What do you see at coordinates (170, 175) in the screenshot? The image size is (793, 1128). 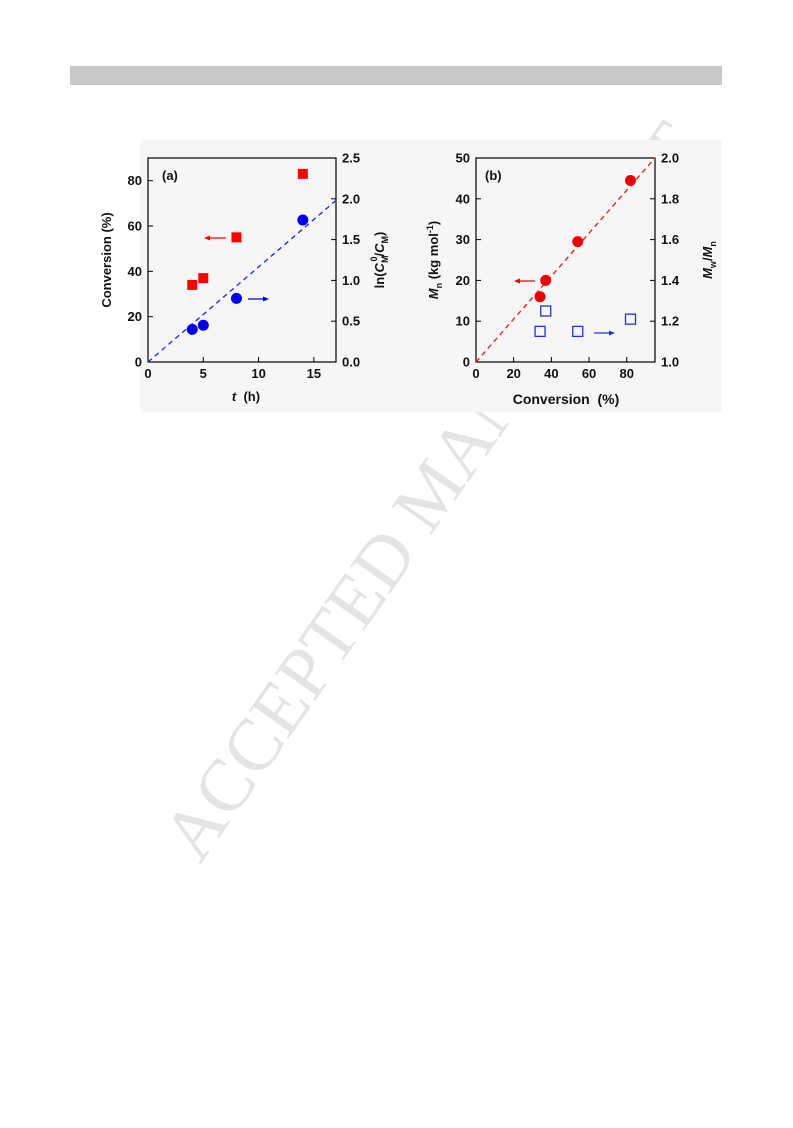 I see `panel-label: (a)` at bounding box center [170, 175].